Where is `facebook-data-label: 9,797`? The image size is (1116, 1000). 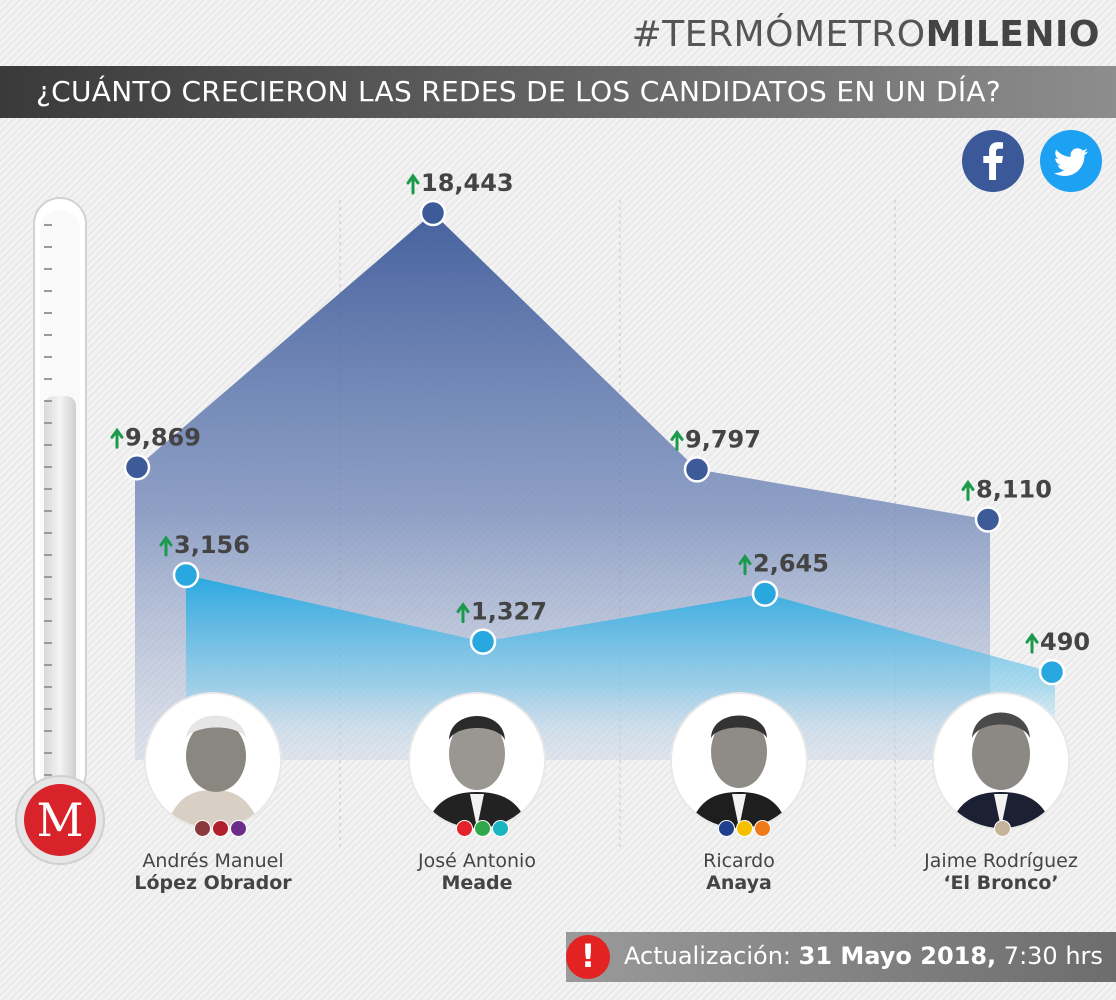 facebook-data-label: 9,797 is located at coordinates (723, 439).